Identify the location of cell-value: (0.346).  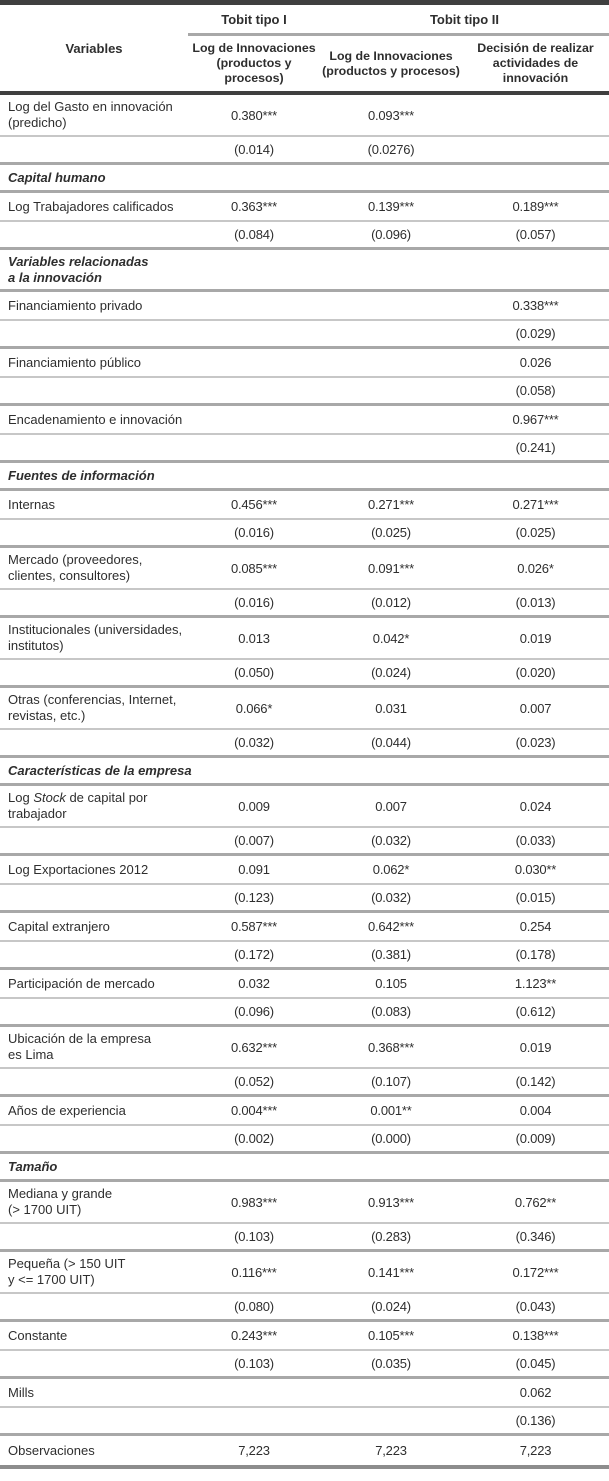
(535, 1236).